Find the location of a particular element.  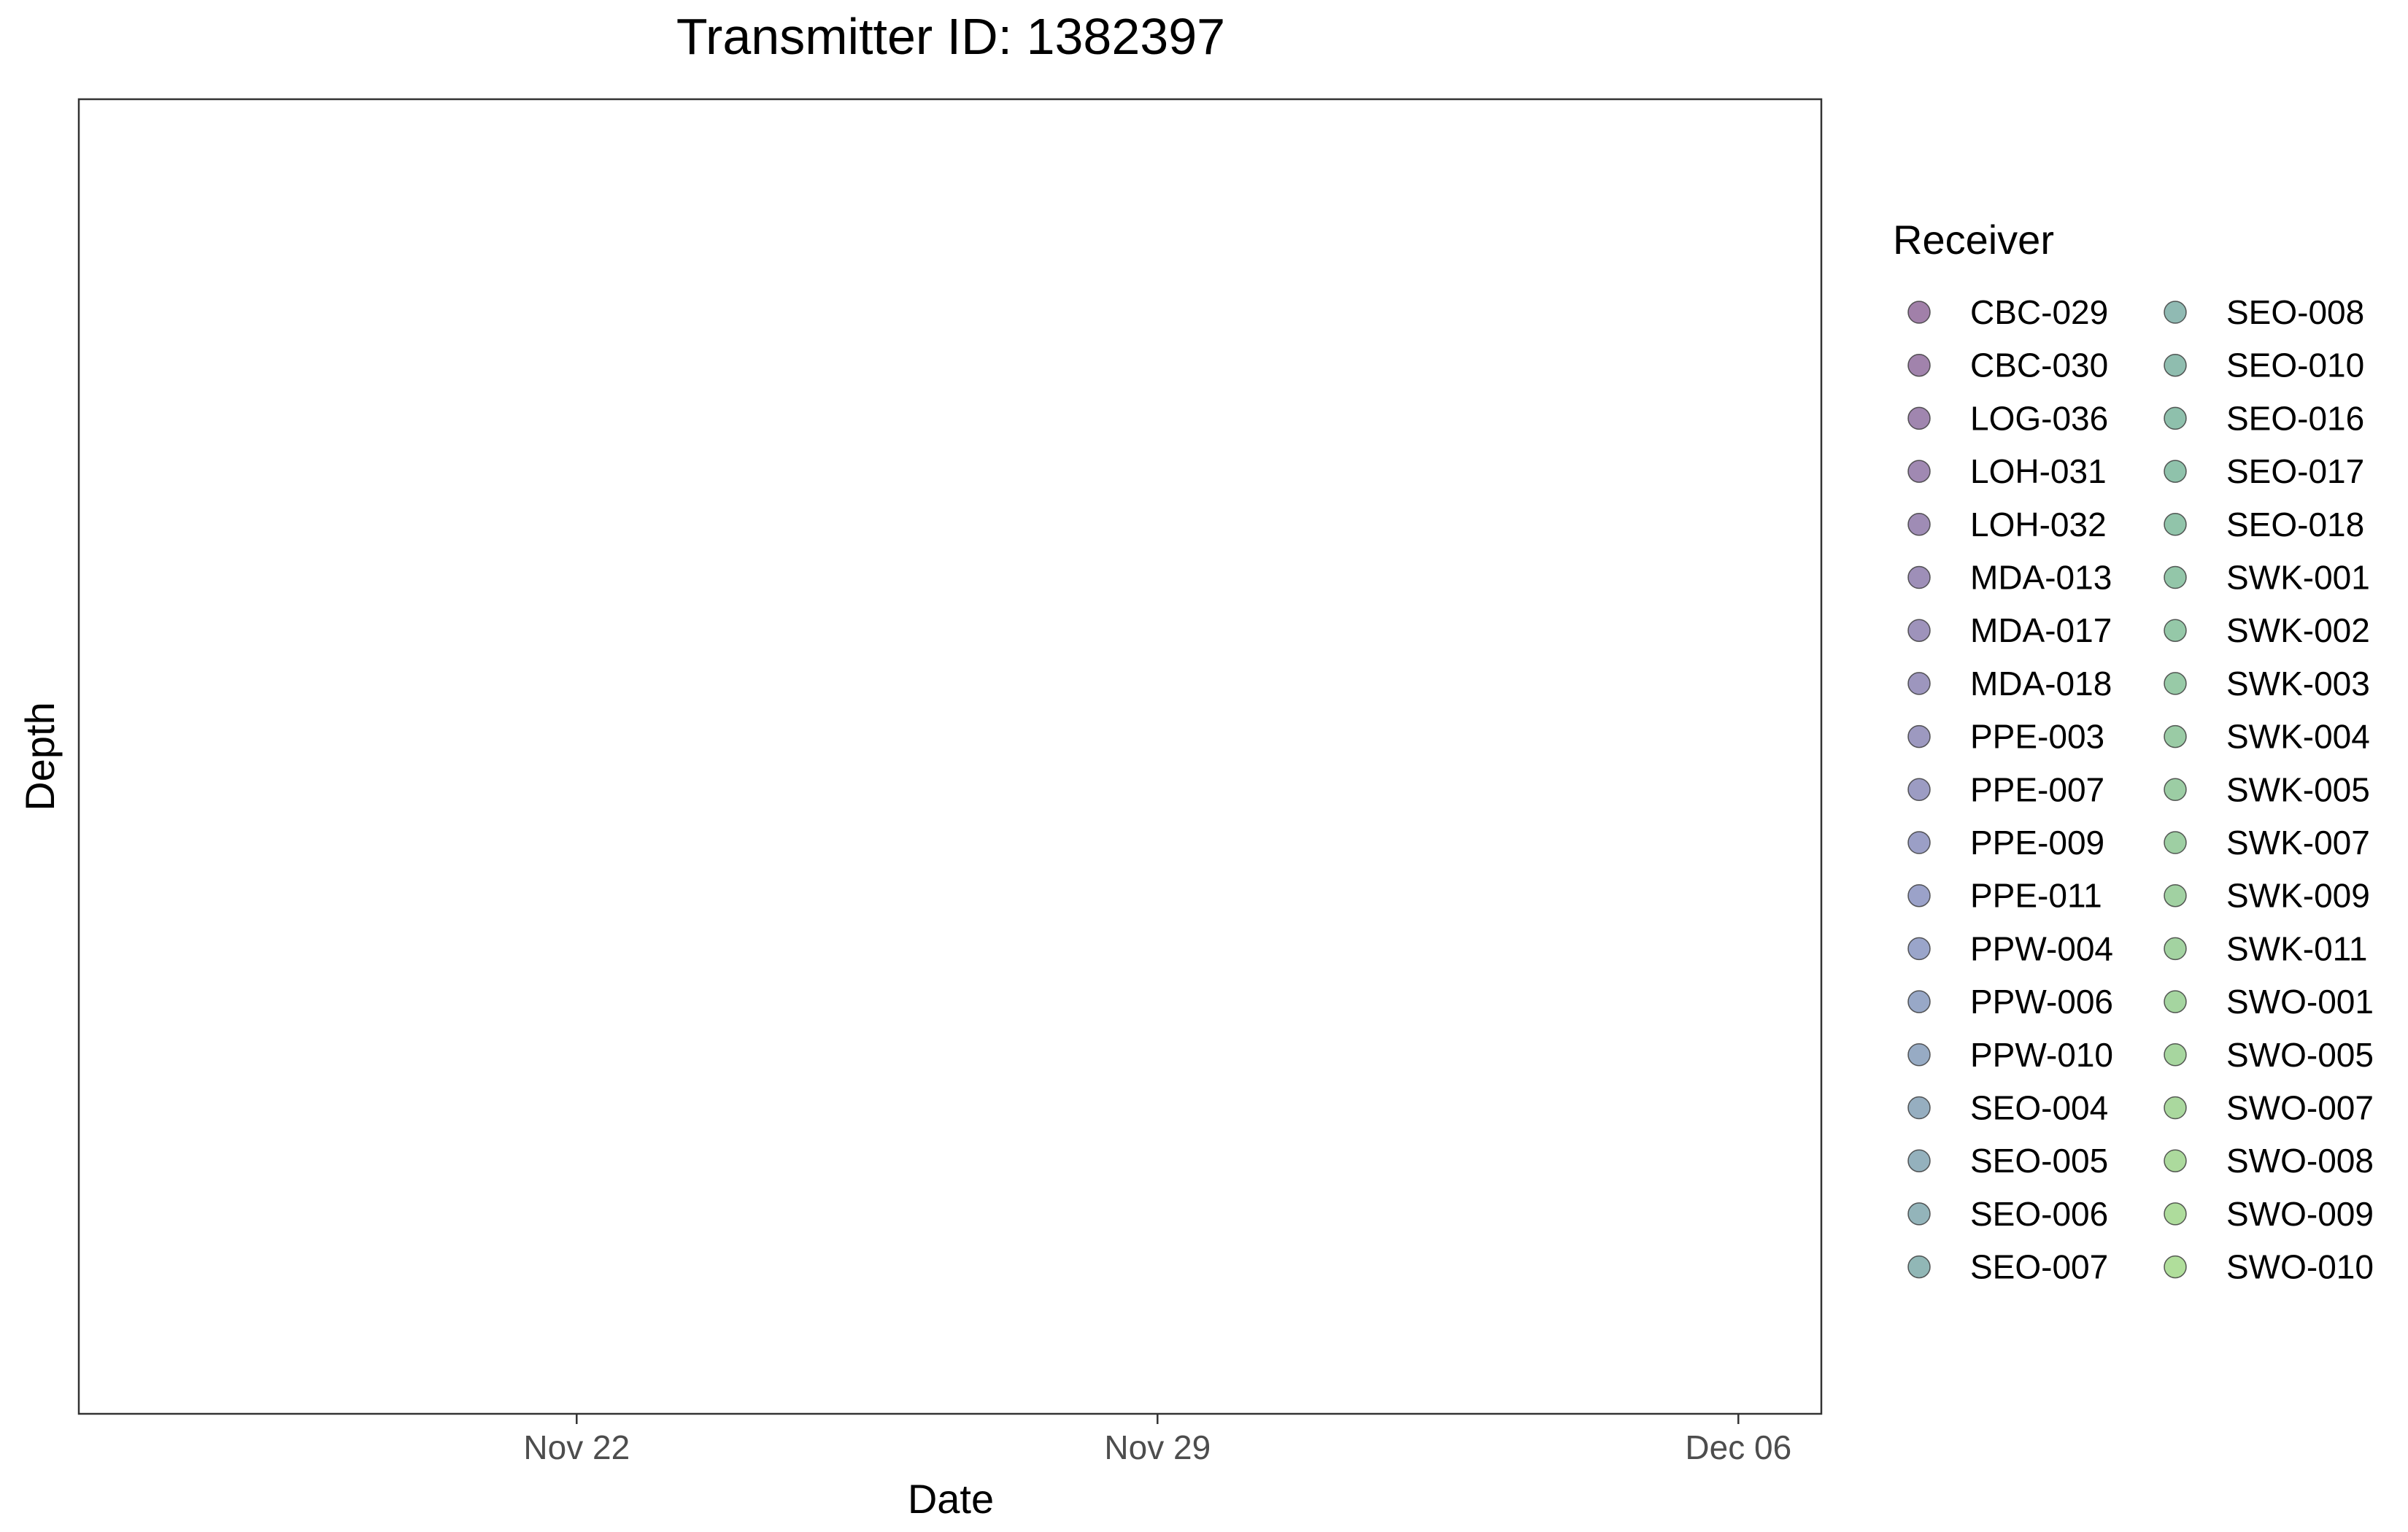

legend-item: LOH-032 is located at coordinates (2007, 525).